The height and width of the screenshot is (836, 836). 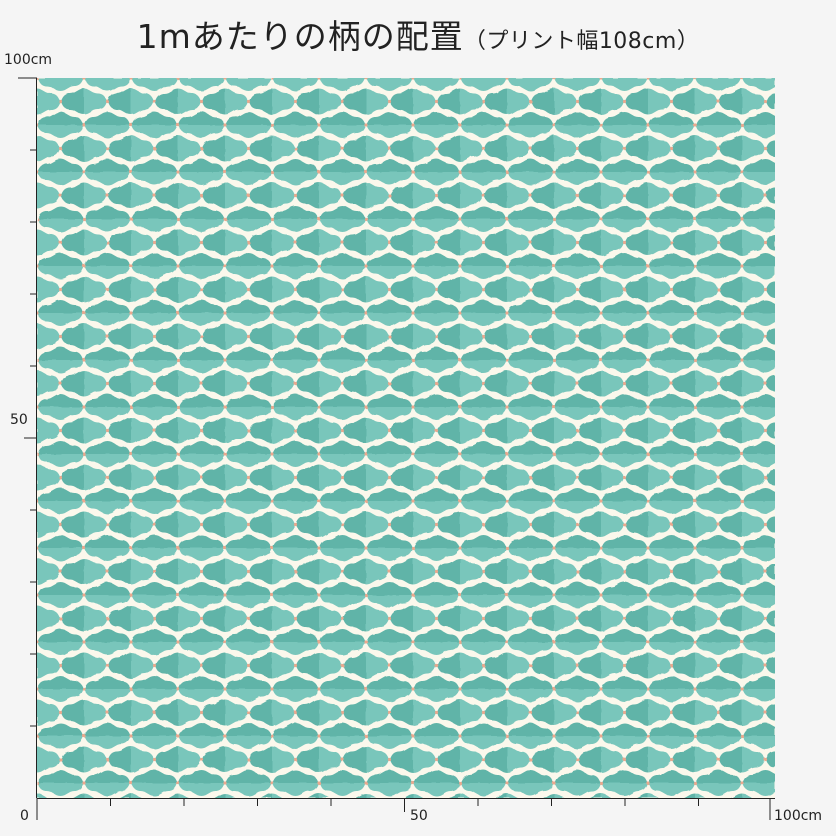 What do you see at coordinates (19, 420) in the screenshot?
I see `y-axis-label-mid: 50` at bounding box center [19, 420].